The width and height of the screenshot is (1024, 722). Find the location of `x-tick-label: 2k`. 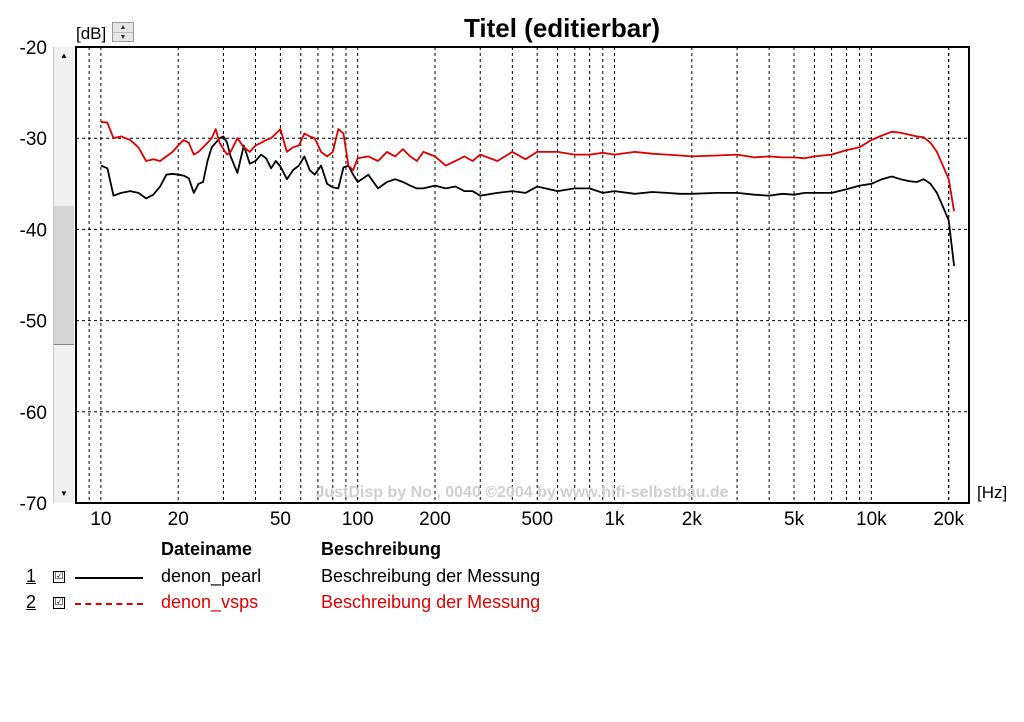

x-tick-label: 2k is located at coordinates (692, 519).